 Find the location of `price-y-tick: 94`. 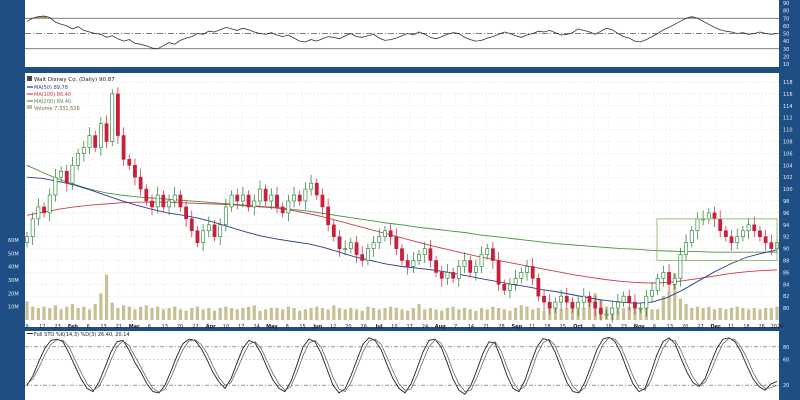

price-y-tick: 94 is located at coordinates (786, 226).